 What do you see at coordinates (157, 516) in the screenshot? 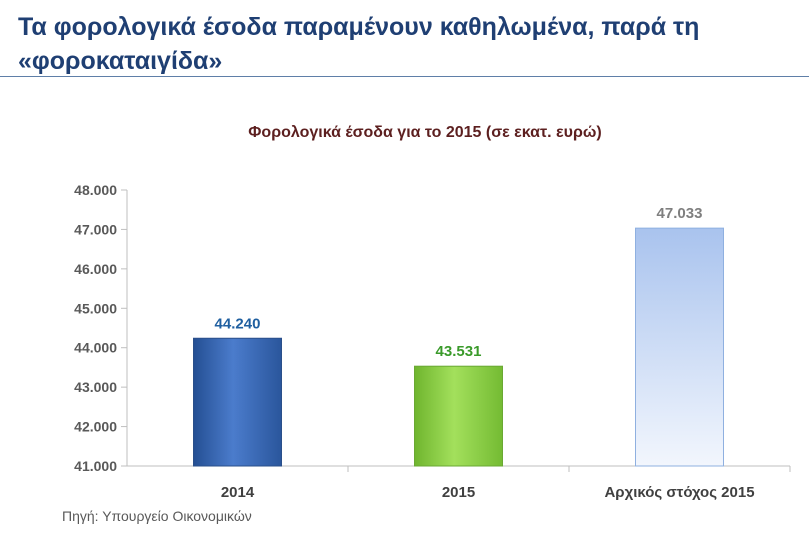
I see `source-note: Πηγή: Υπουργείο Οικονομικών` at bounding box center [157, 516].